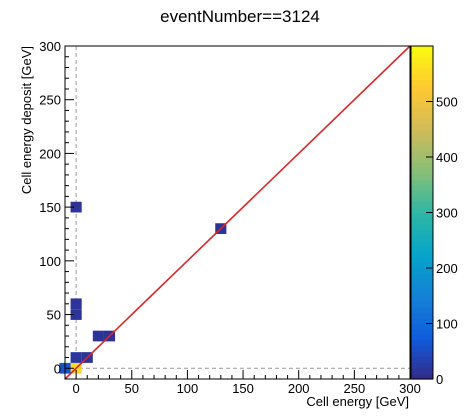 The width and height of the screenshot is (471, 416). Describe the element at coordinates (188, 388) in the screenshot. I see `x-tick-label: 100` at that location.